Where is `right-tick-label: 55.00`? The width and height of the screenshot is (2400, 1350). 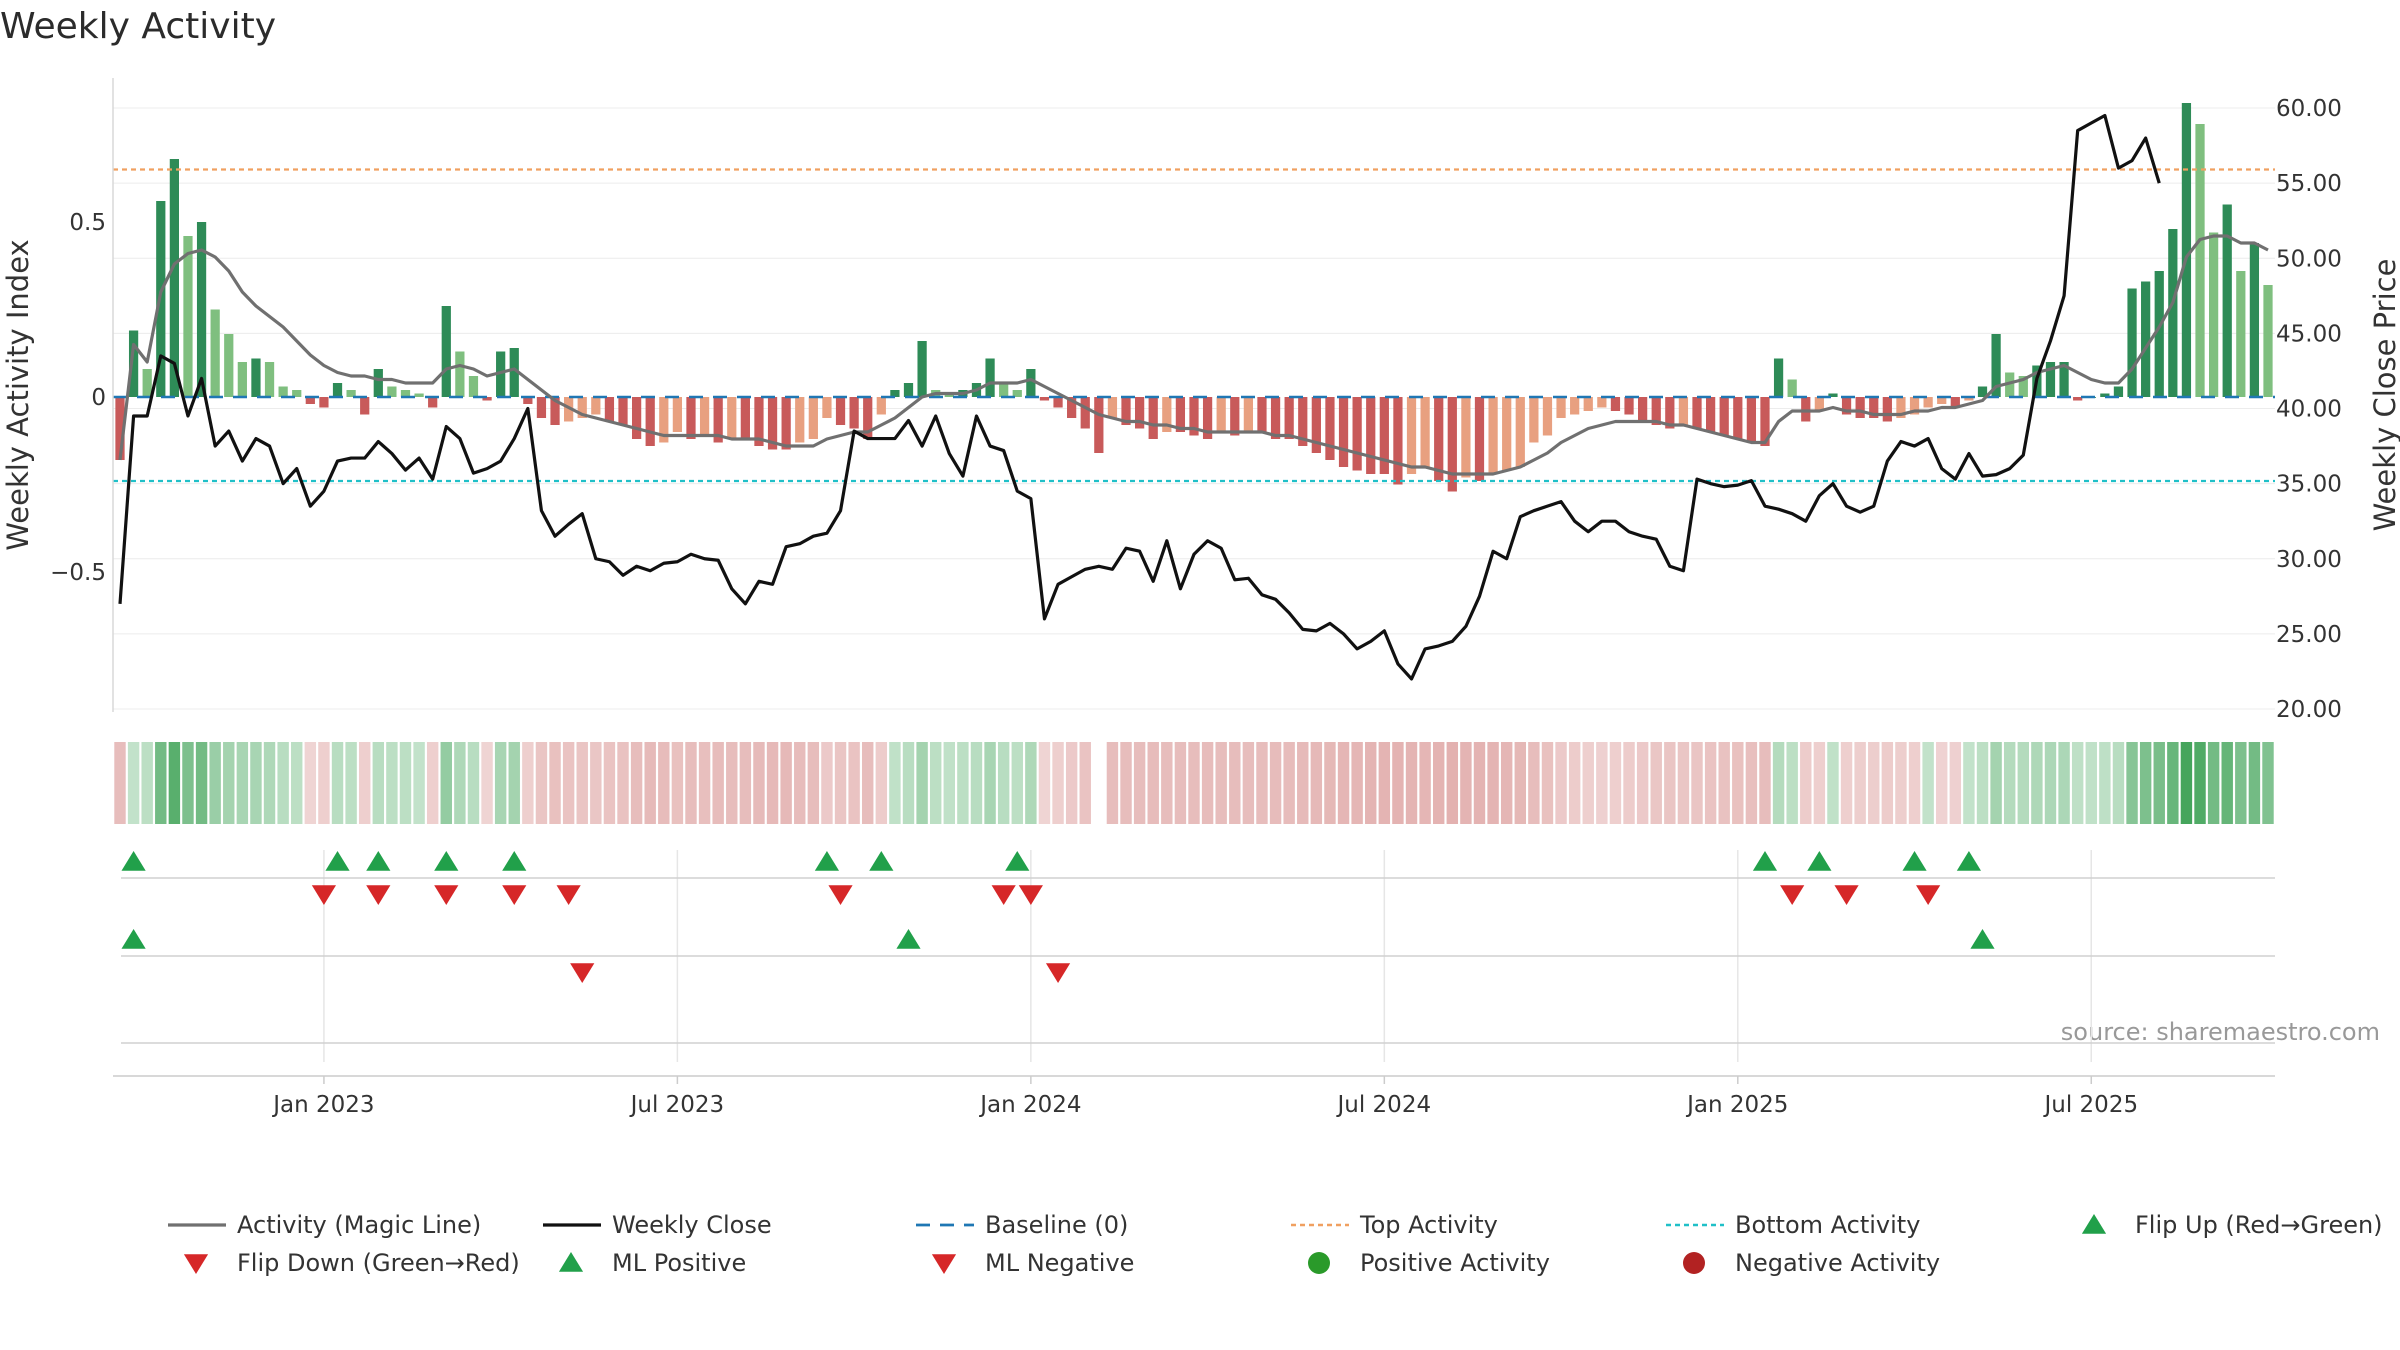
right-tick-label: 55.00 is located at coordinates (2309, 184).